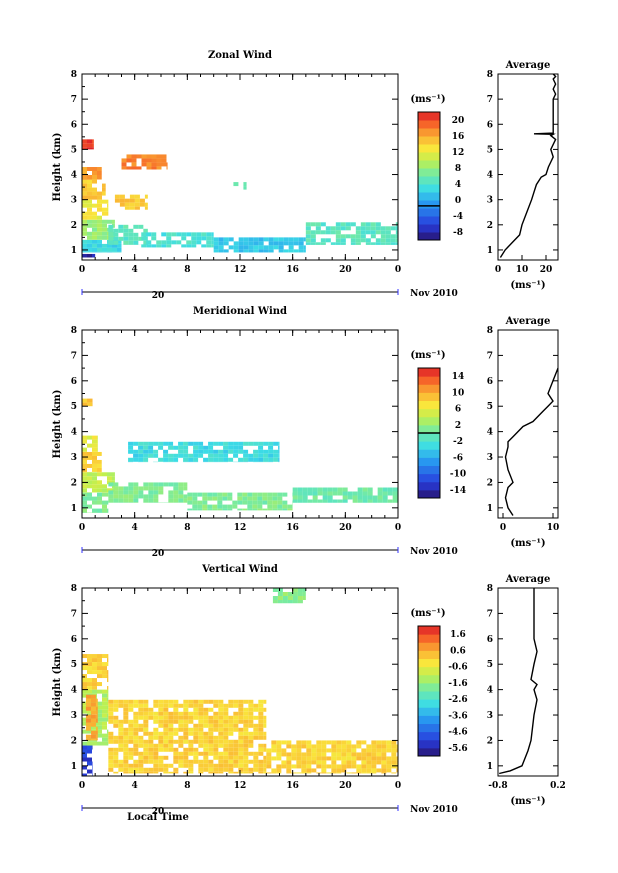 The width and height of the screenshot is (618, 873). Describe the element at coordinates (74, 407) in the screenshot. I see `y-tick-label: 5` at that location.